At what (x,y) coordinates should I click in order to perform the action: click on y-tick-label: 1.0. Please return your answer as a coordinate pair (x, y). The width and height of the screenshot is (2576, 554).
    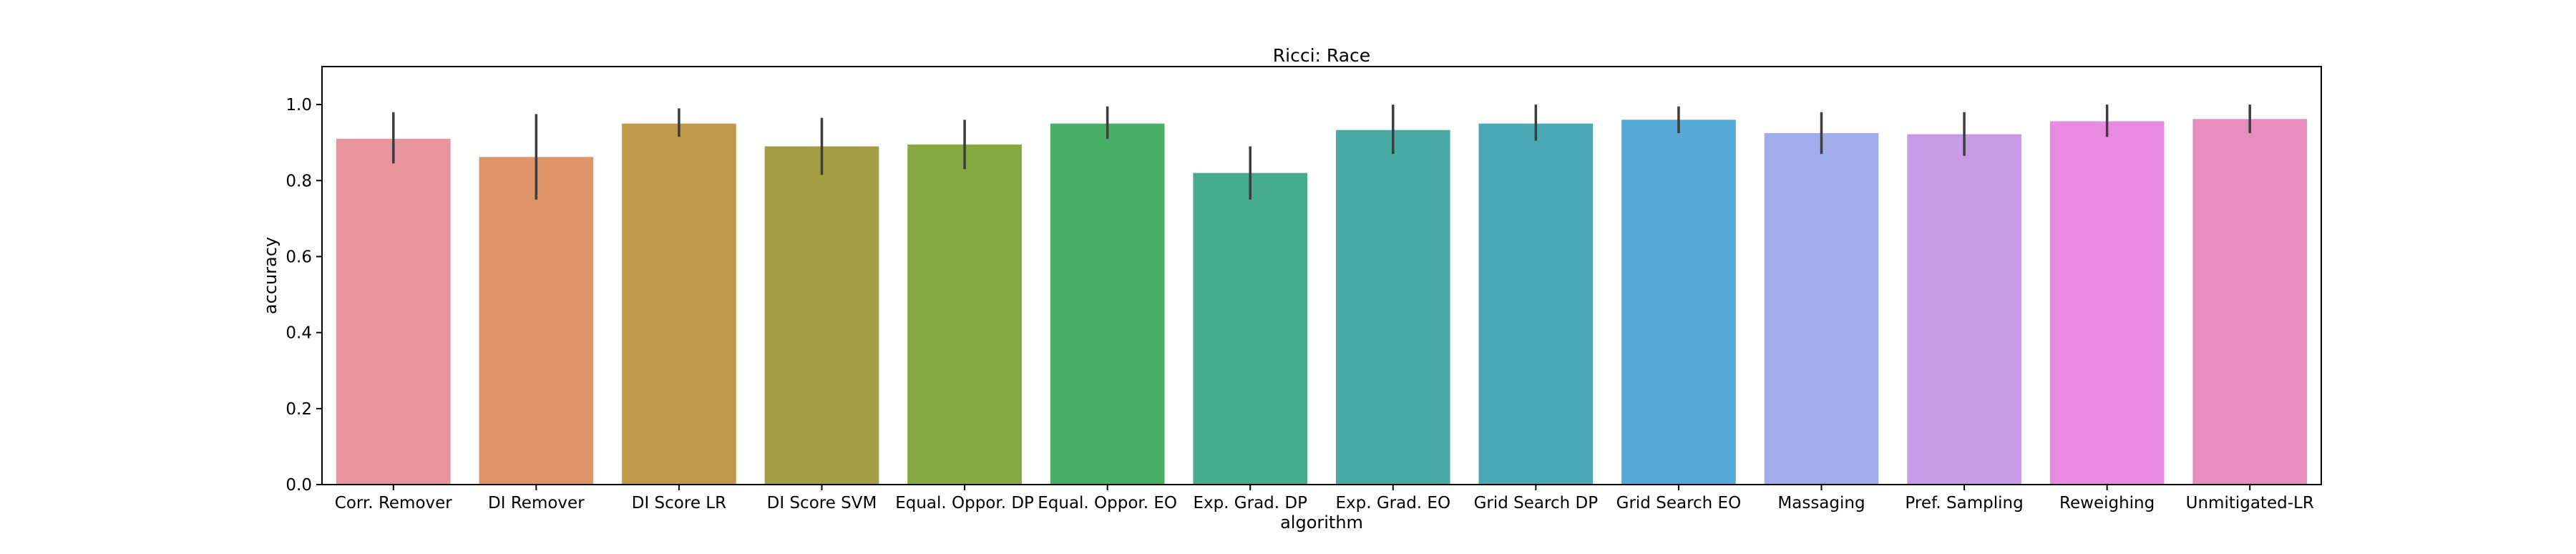
    Looking at the image, I should click on (299, 106).